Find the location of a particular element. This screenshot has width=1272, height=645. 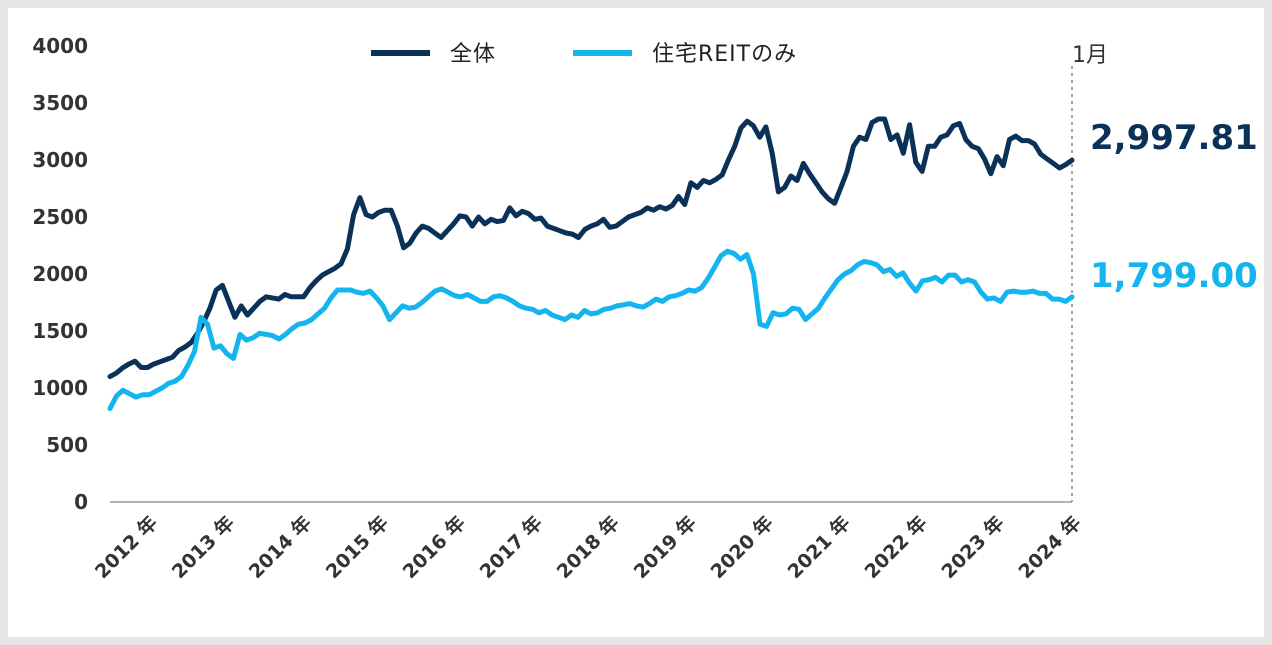

x-tick-label: 2021 年 is located at coordinates (819, 547).